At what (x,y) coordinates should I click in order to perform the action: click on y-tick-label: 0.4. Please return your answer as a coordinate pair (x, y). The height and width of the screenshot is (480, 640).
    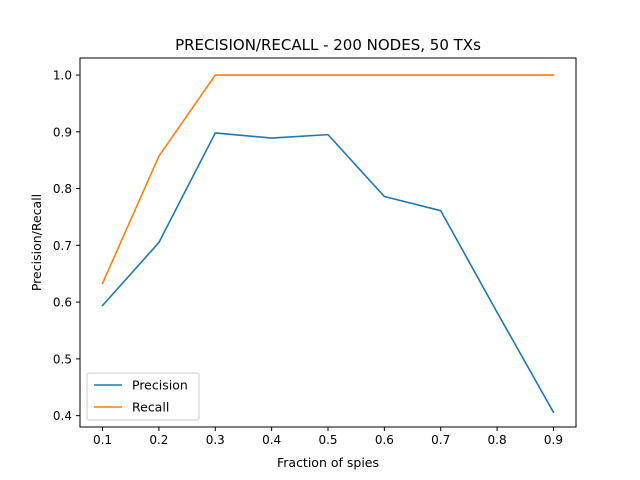
    Looking at the image, I should click on (62, 416).